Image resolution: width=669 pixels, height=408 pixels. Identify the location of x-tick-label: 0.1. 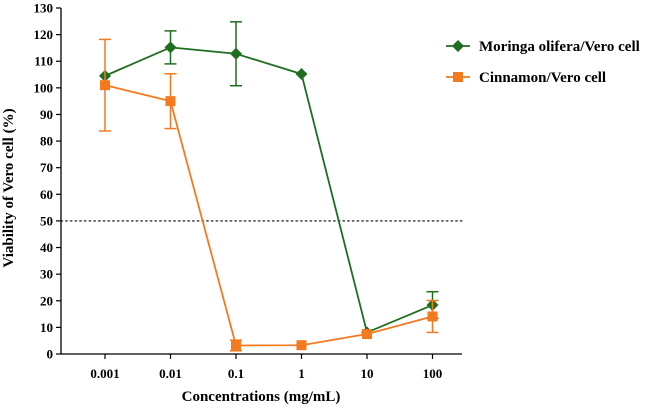
(236, 373).